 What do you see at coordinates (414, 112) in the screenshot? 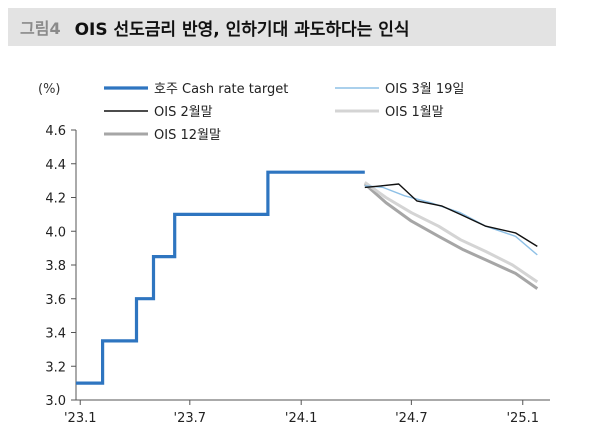
I see `legend-label: OIS 1월말` at bounding box center [414, 112].